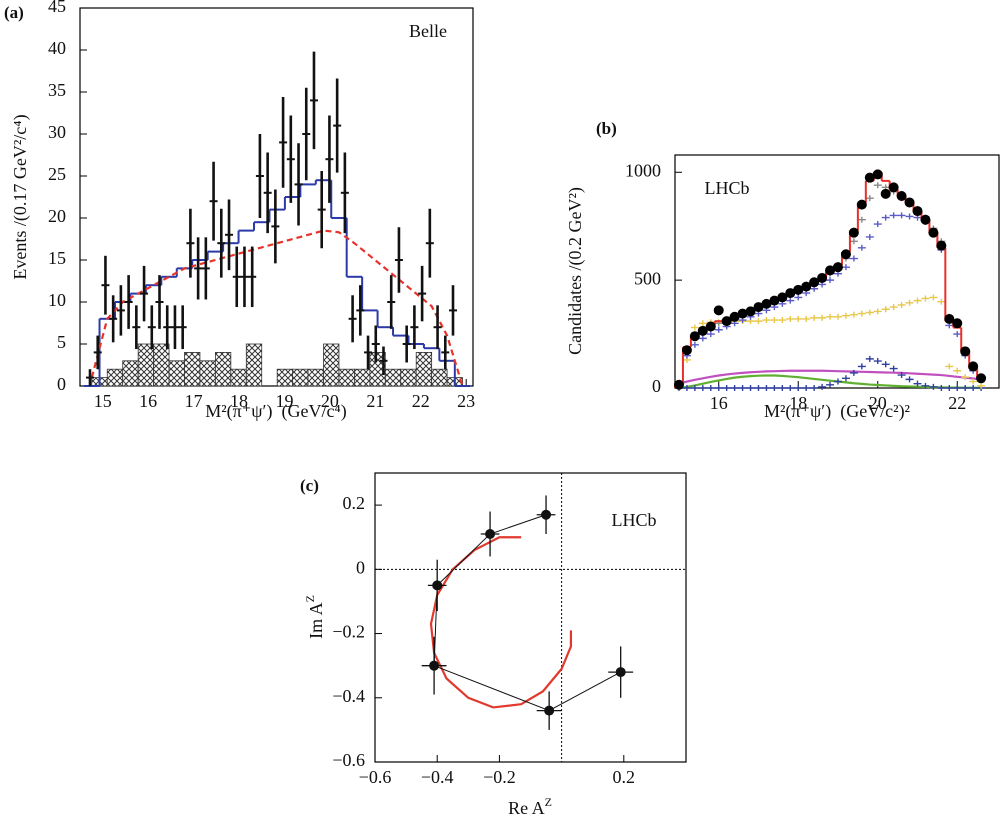 The width and height of the screenshot is (1000, 824). What do you see at coordinates (284, 401) in the screenshot?
I see `x-tick-label: 19` at bounding box center [284, 401].